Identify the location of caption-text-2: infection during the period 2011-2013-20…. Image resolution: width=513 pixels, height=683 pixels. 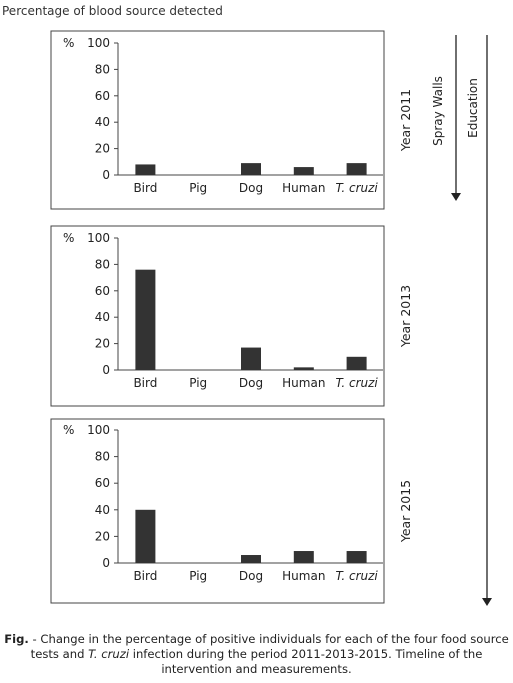
(306, 661).